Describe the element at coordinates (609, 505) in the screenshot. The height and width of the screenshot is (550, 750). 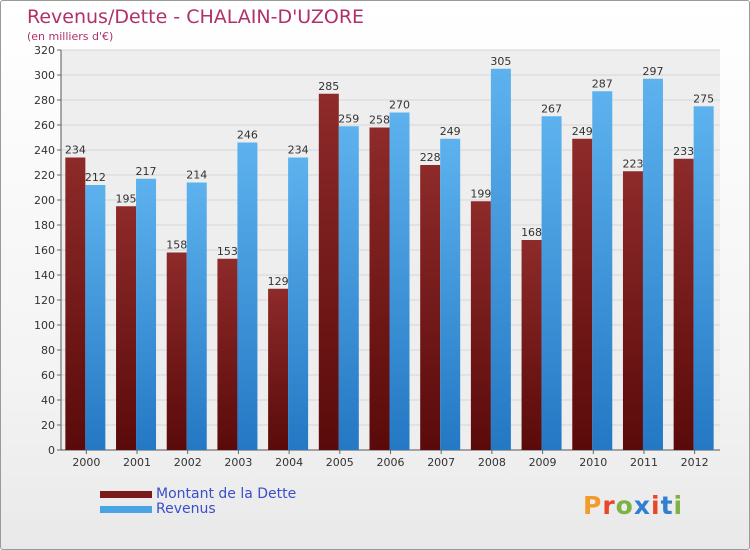
I see `logo-letter: r` at that location.